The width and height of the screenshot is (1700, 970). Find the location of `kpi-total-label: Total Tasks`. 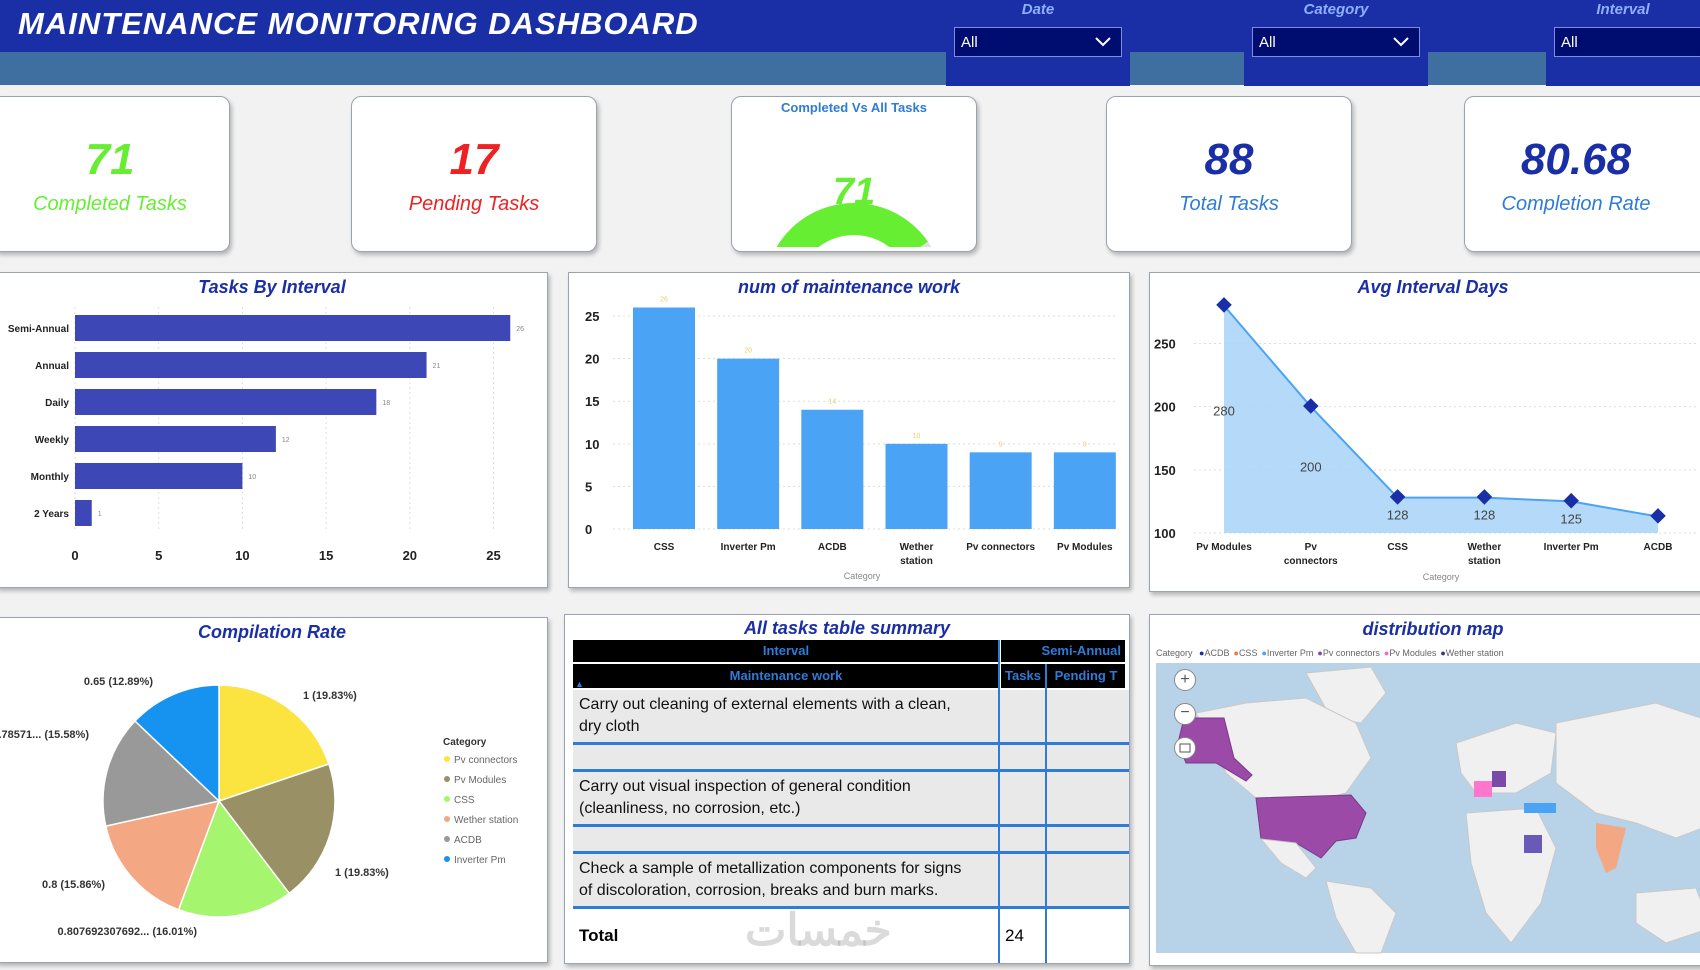

kpi-total-label: Total Tasks is located at coordinates (1229, 204).